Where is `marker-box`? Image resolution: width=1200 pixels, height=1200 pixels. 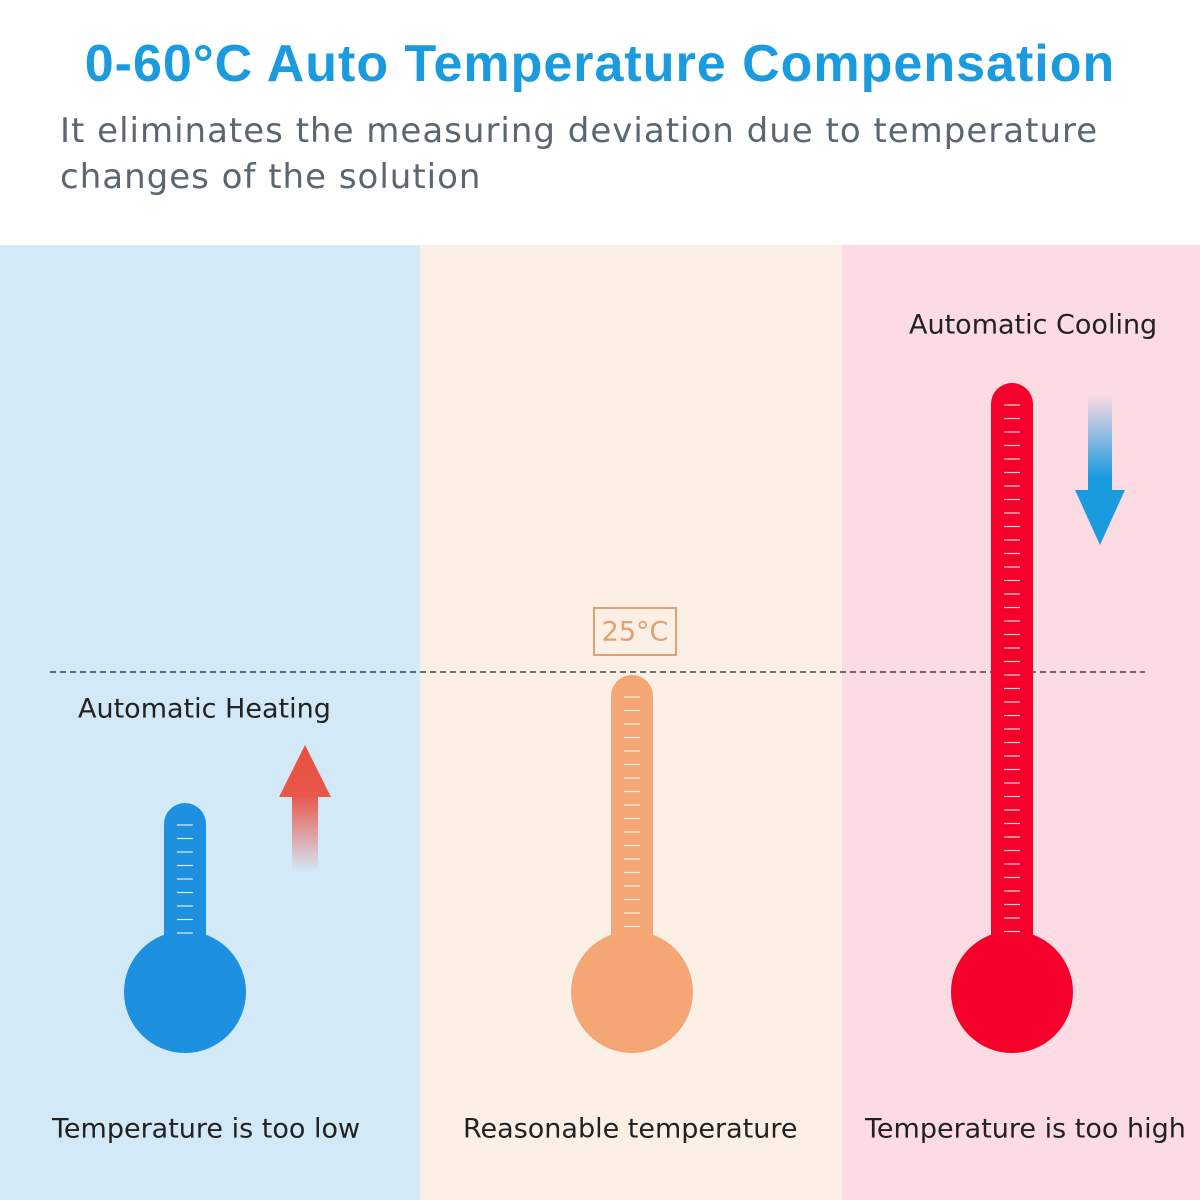 marker-box is located at coordinates (635, 631).